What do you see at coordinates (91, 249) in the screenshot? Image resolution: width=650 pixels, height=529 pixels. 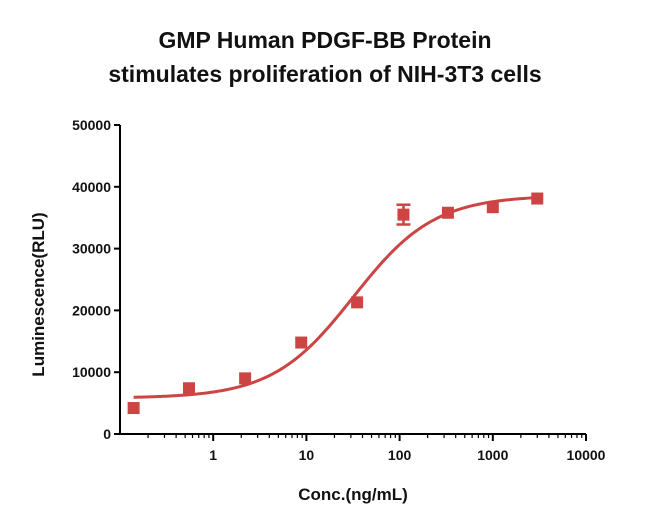 I see `y-tick-label: 30000` at bounding box center [91, 249].